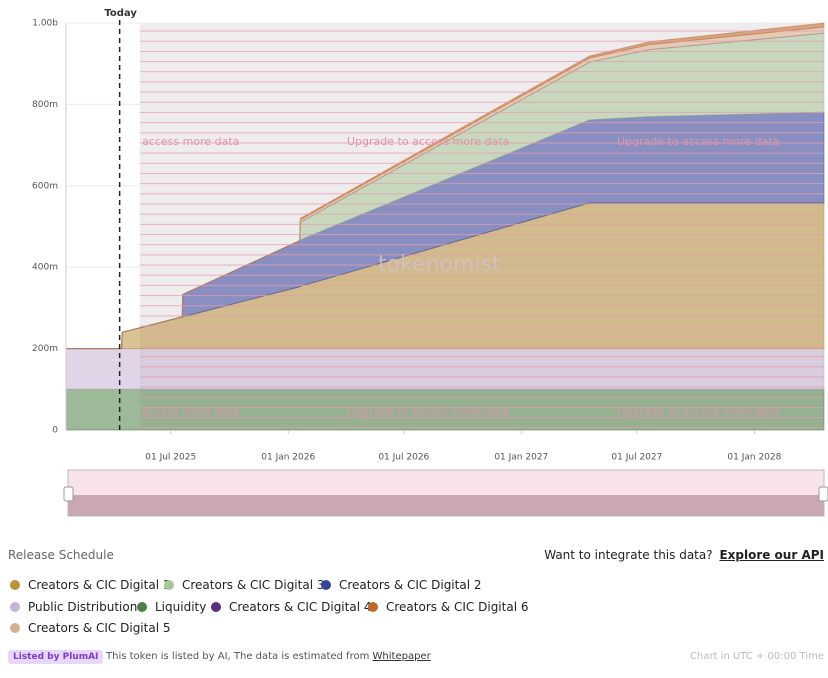  I want to click on ai-badge: Listed by PlumAI, so click(56, 657).